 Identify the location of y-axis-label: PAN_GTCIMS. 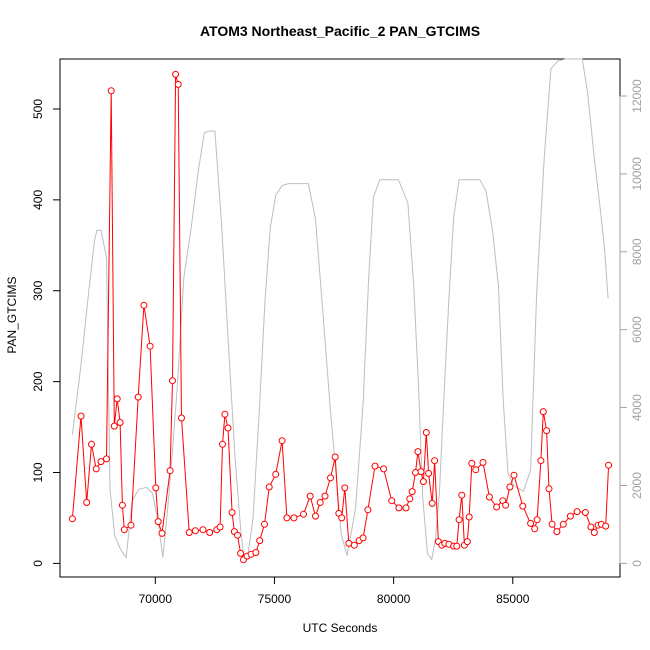
(12, 314).